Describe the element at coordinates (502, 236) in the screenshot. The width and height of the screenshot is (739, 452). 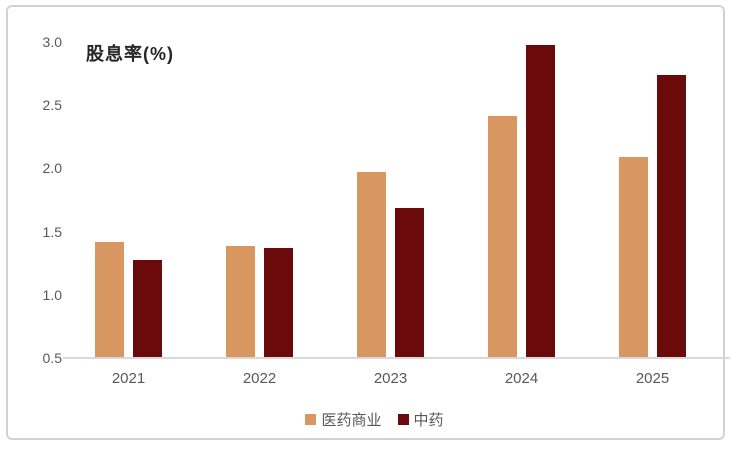
I see `bar-2024-s0` at that location.